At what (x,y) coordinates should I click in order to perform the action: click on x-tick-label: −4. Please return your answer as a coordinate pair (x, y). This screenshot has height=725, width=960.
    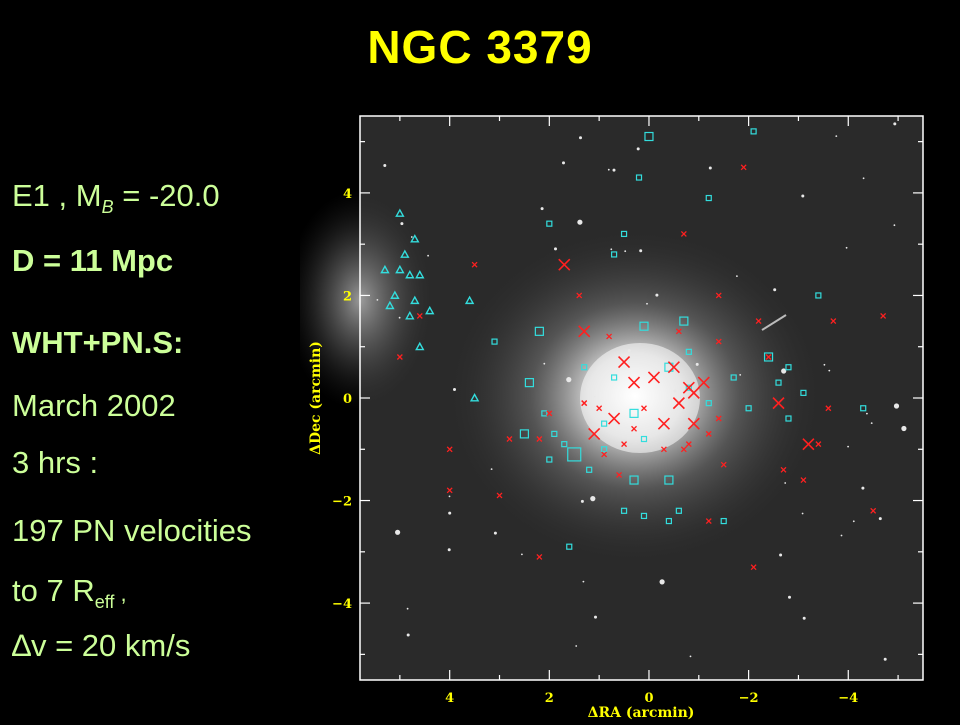
    Looking at the image, I should click on (848, 698).